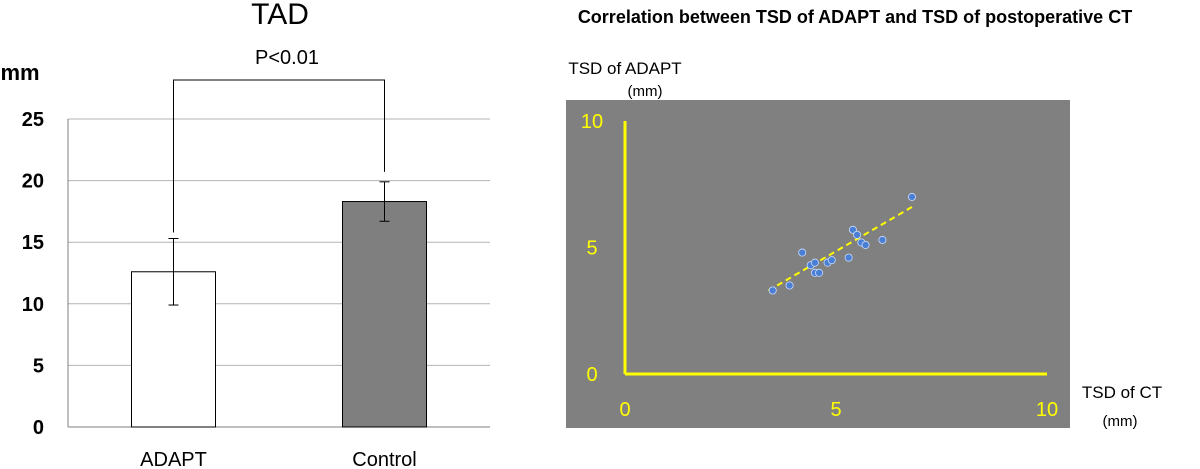  I want to click on scatter-x-tick-label: 10, so click(1047, 410).